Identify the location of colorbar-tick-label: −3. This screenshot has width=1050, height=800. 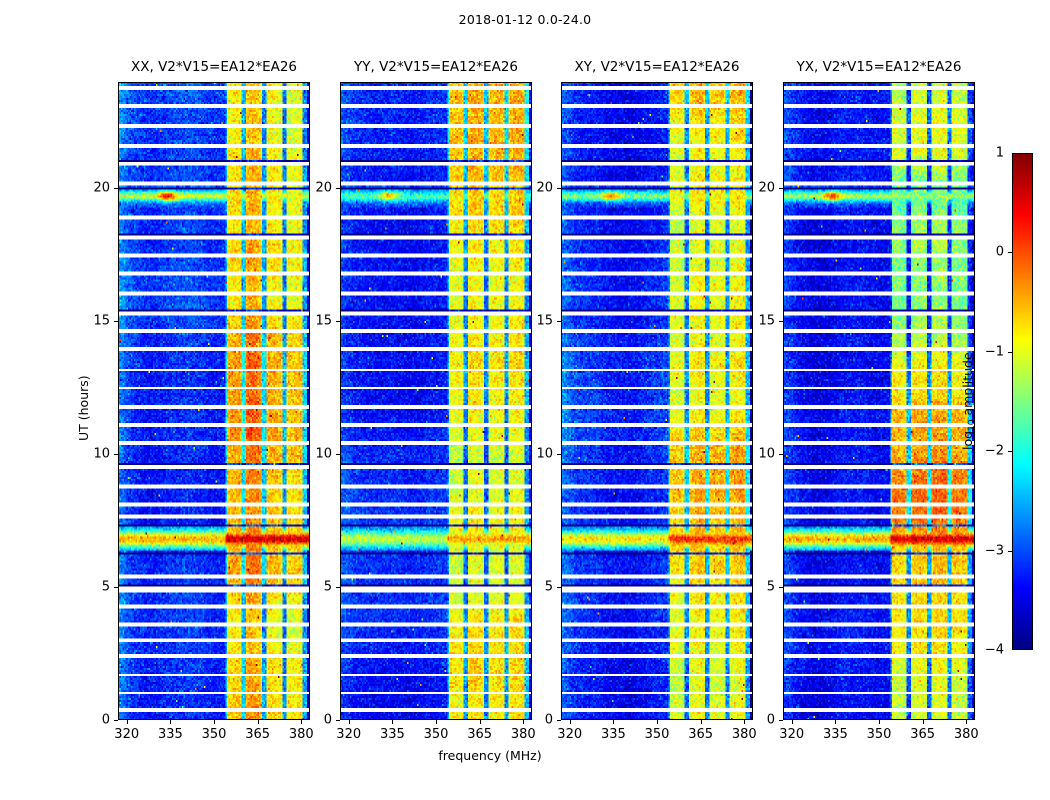
(994, 551).